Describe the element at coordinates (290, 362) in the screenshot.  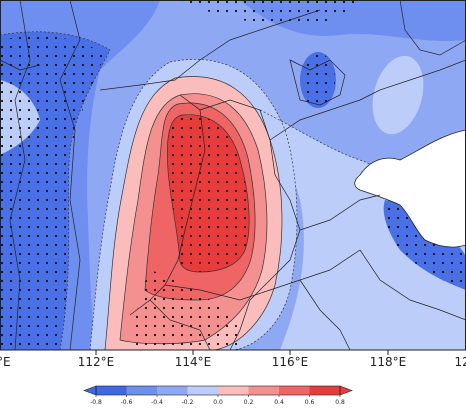
I see `lon-label-116: 116°E` at that location.